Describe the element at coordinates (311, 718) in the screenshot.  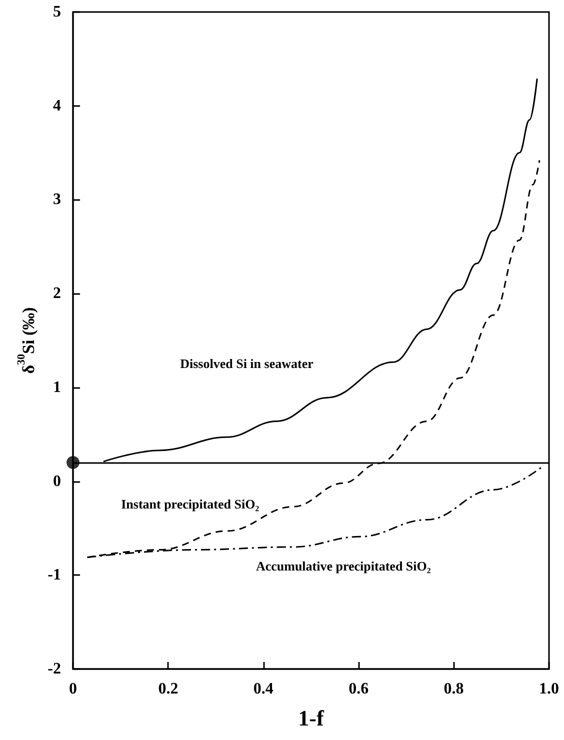
I see `x-axis-title: 1-f` at that location.